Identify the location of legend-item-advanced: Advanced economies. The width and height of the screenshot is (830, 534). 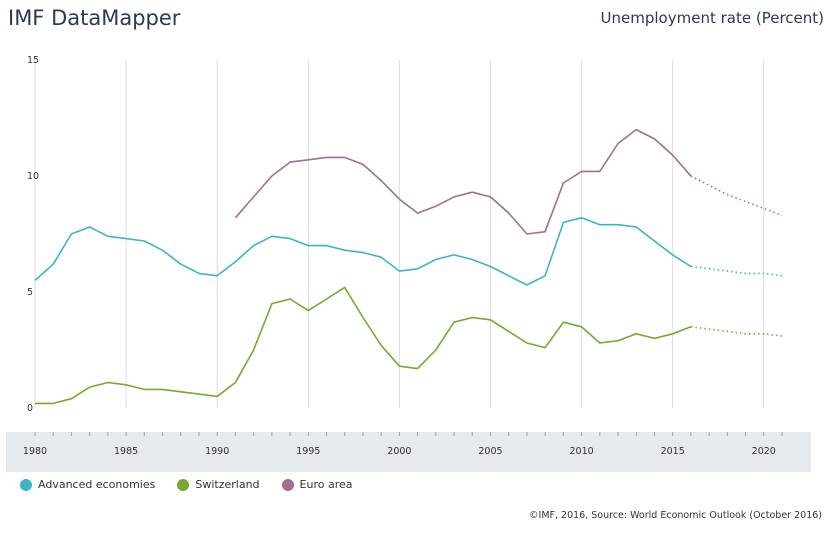
(87, 484).